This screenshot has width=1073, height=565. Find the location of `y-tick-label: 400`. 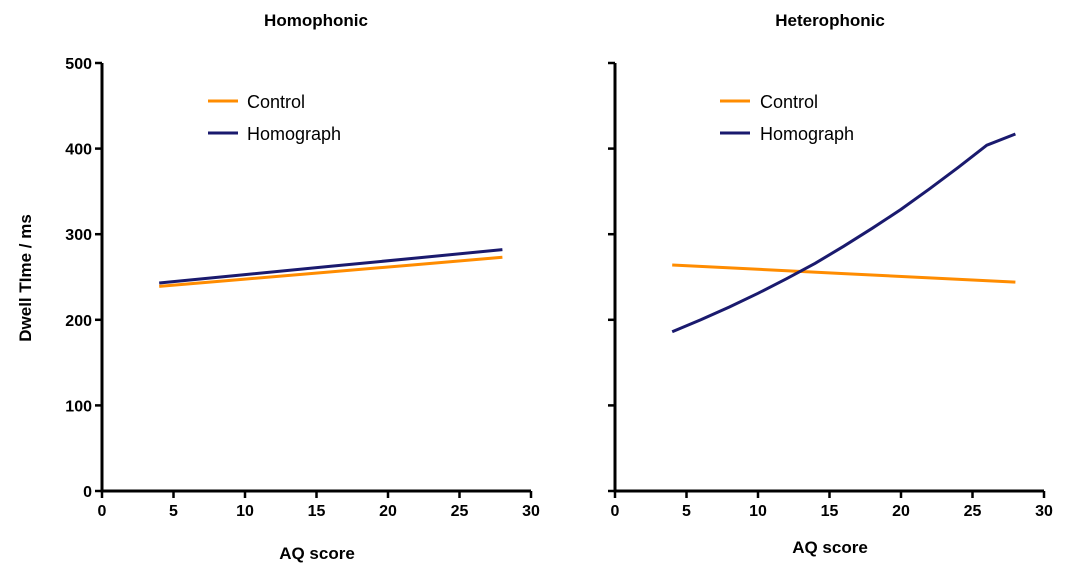

y-tick-label: 400 is located at coordinates (78, 150).